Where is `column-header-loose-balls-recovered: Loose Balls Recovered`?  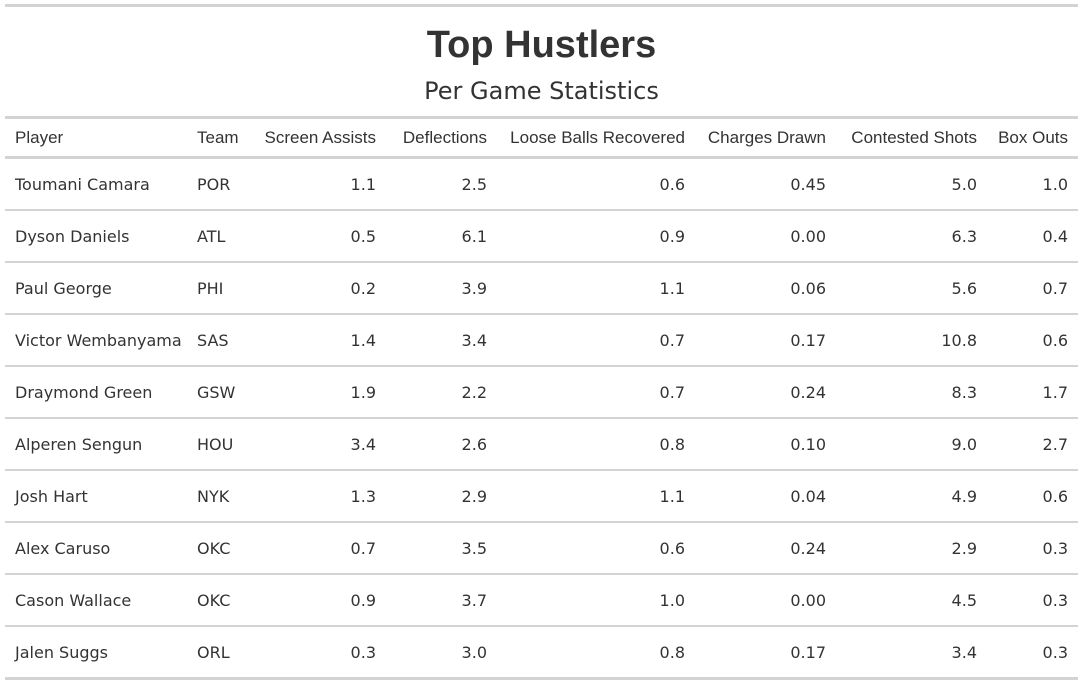 column-header-loose-balls-recovered: Loose Balls Recovered is located at coordinates (597, 137).